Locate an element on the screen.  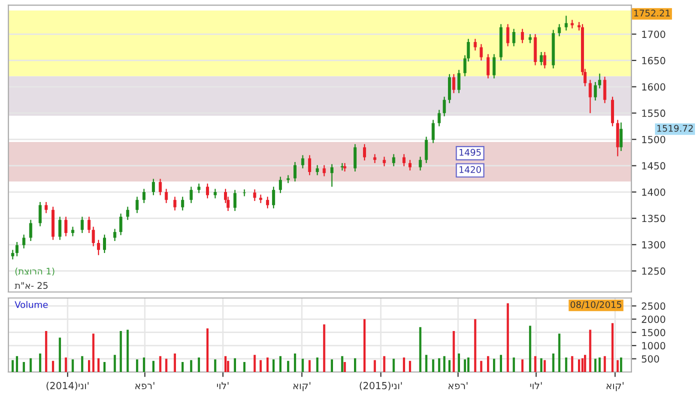
x-tick-label: אוק' is located at coordinates (615, 387).